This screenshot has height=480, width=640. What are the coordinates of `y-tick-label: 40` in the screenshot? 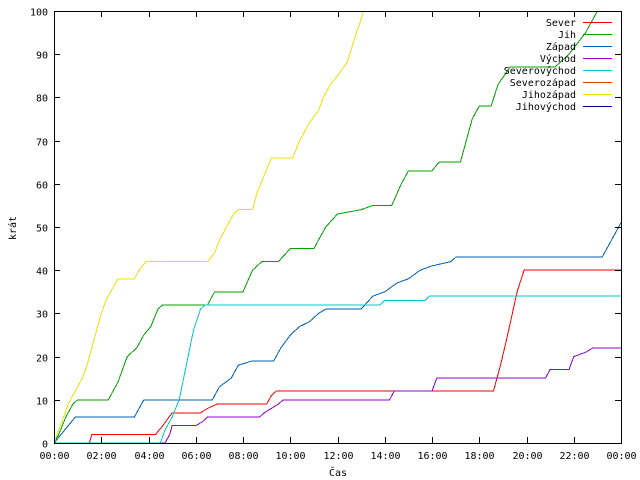 It's located at (42, 272).